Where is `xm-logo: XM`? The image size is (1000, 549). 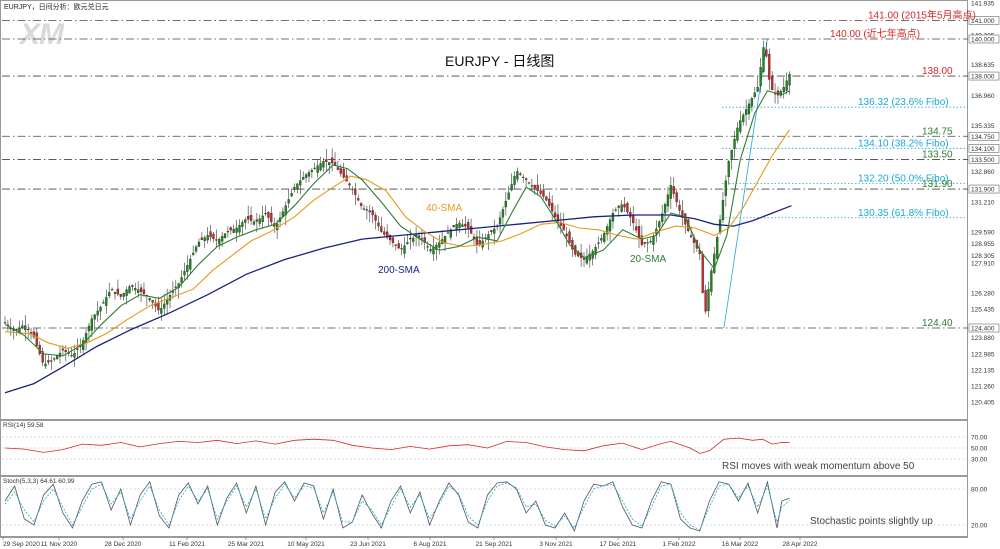
xm-logo: XM is located at coordinates (42, 35).